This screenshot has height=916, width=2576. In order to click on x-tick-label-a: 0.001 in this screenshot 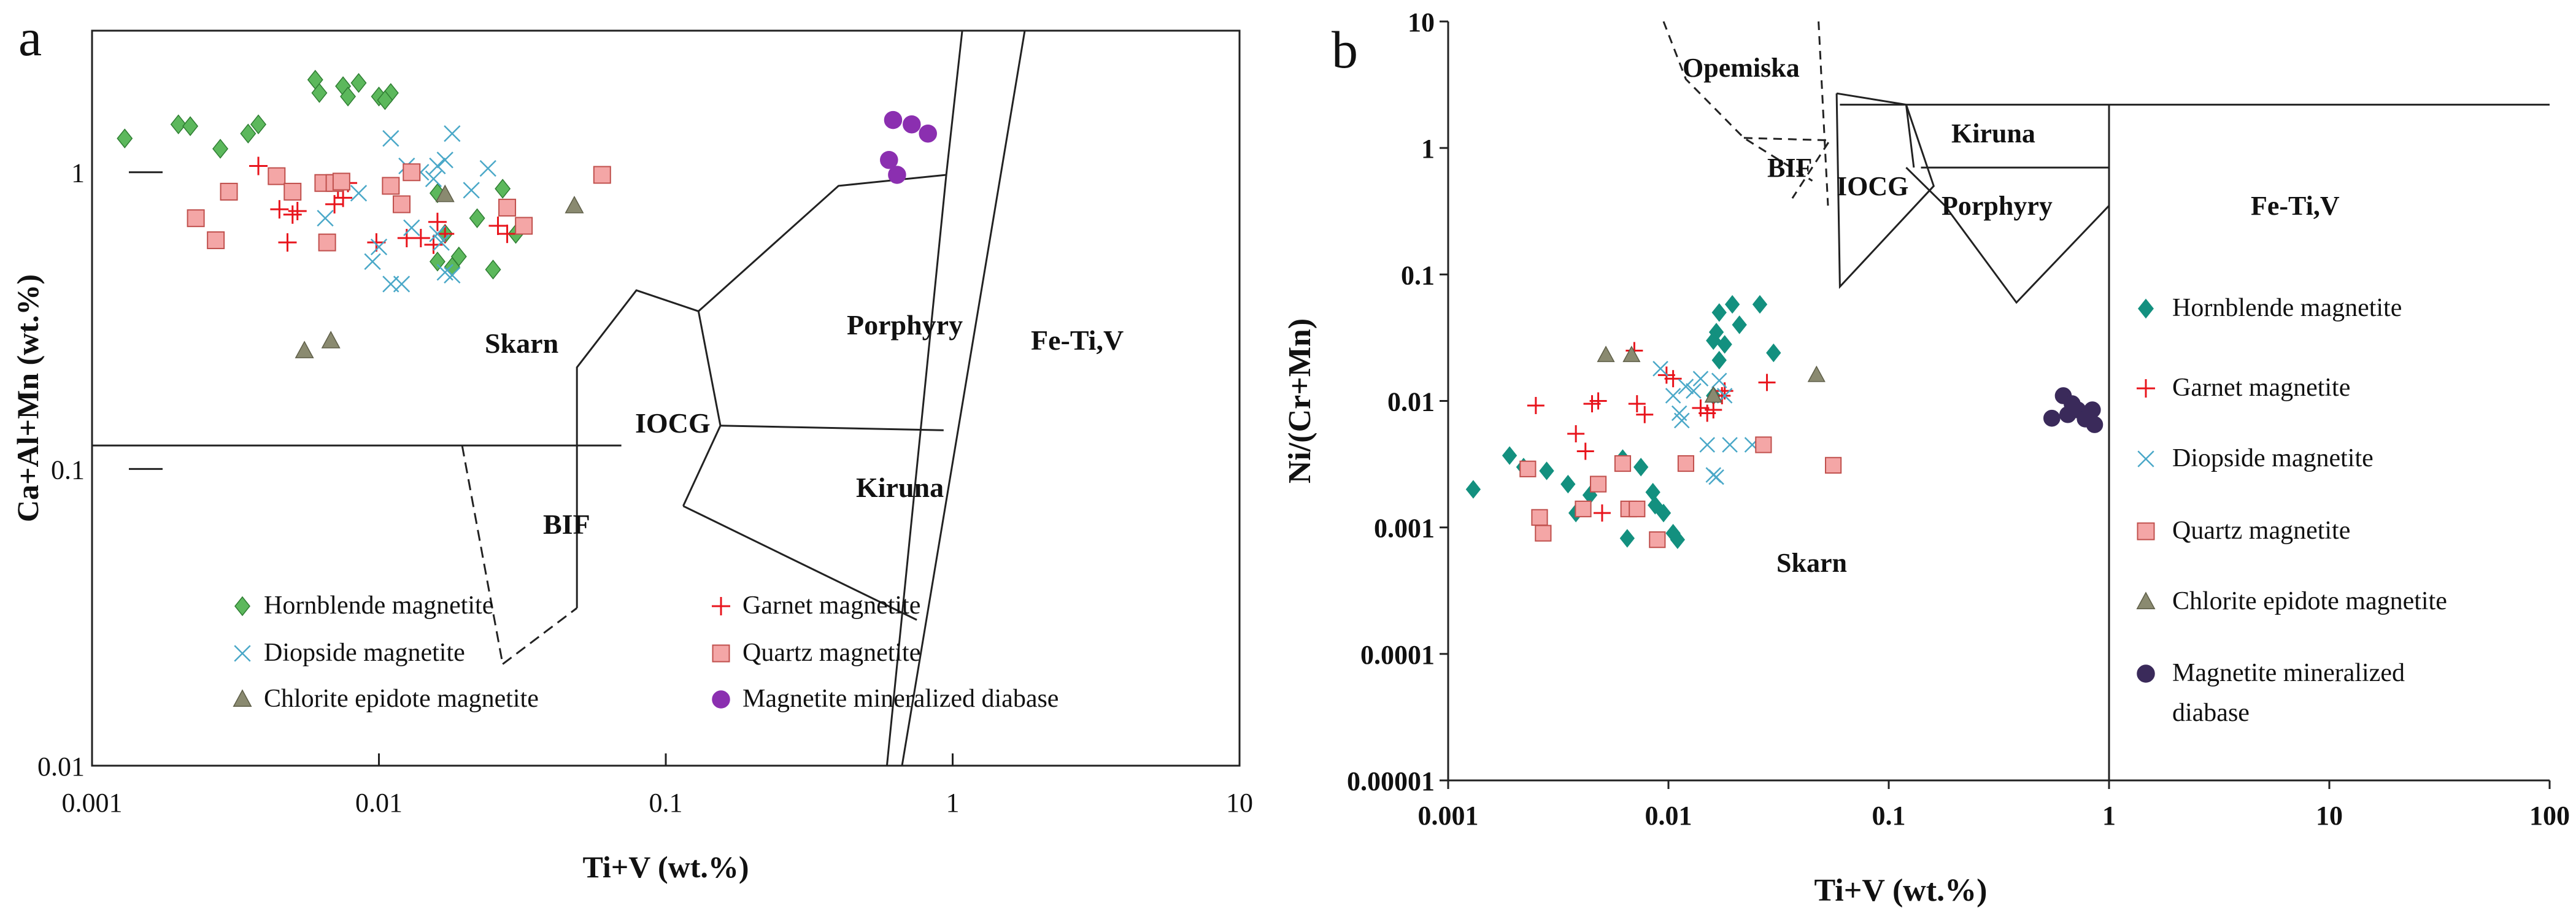, I will do `click(92, 803)`.